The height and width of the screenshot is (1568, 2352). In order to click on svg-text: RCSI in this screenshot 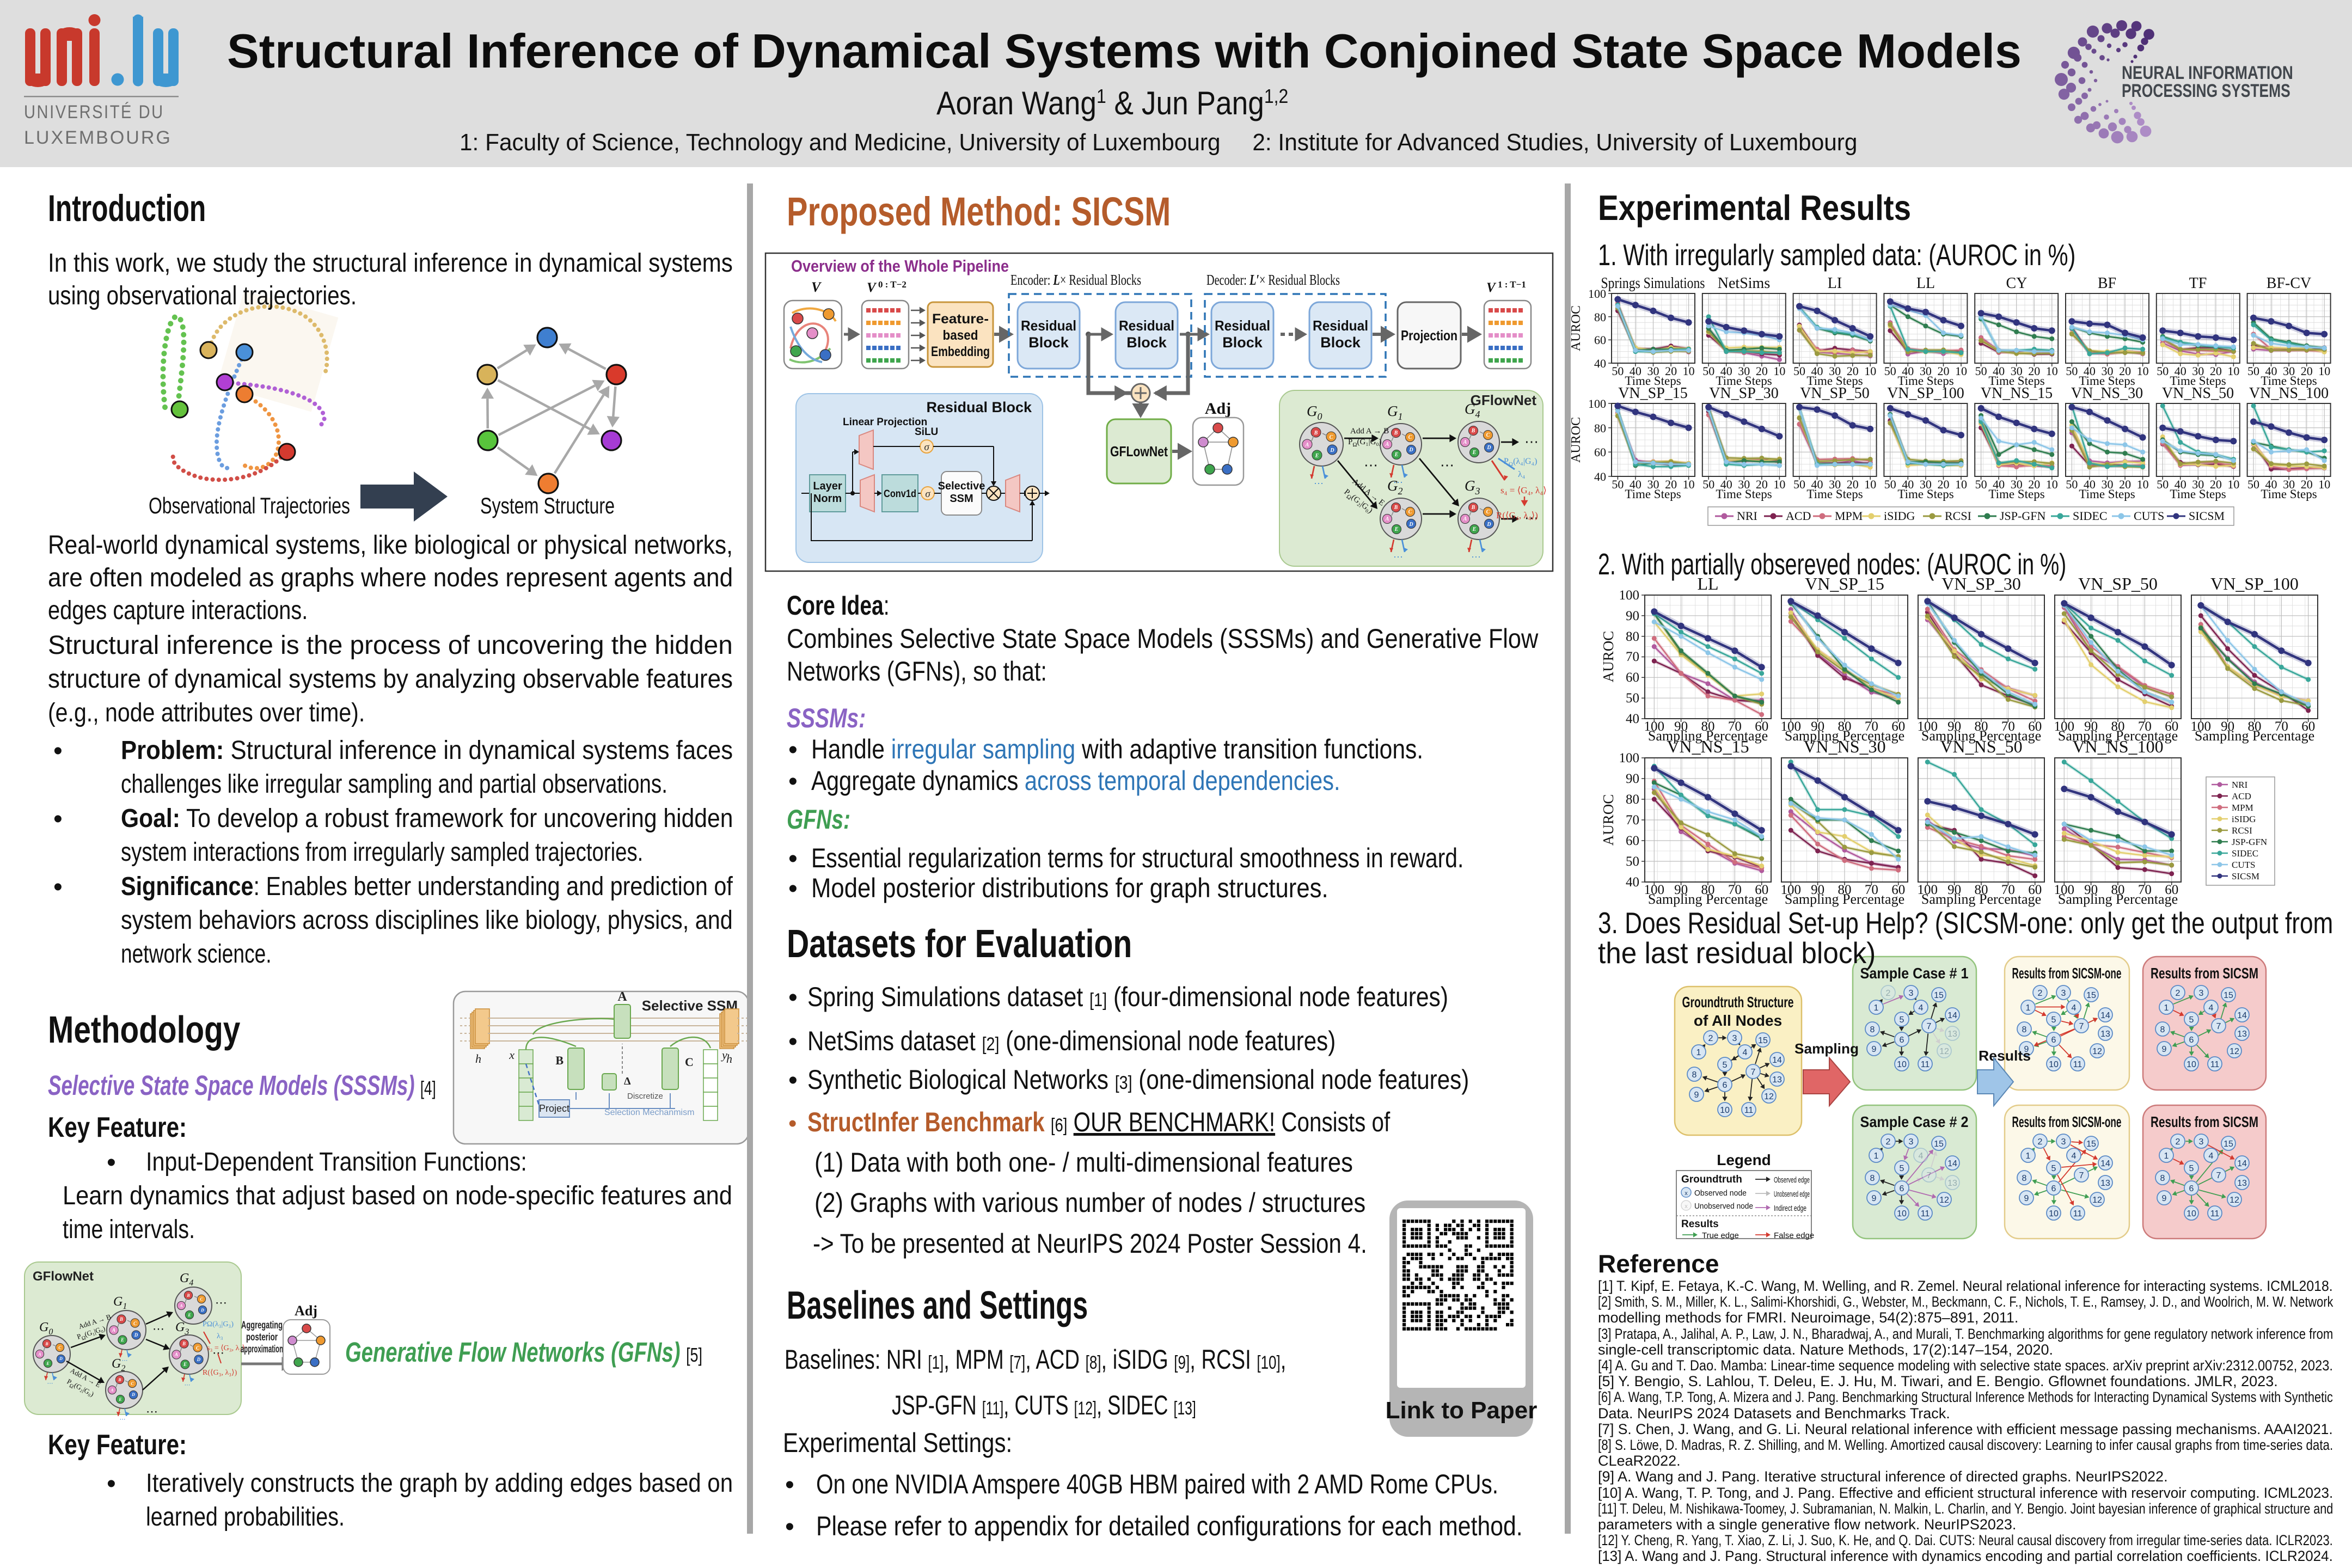, I will do `click(1958, 516)`.